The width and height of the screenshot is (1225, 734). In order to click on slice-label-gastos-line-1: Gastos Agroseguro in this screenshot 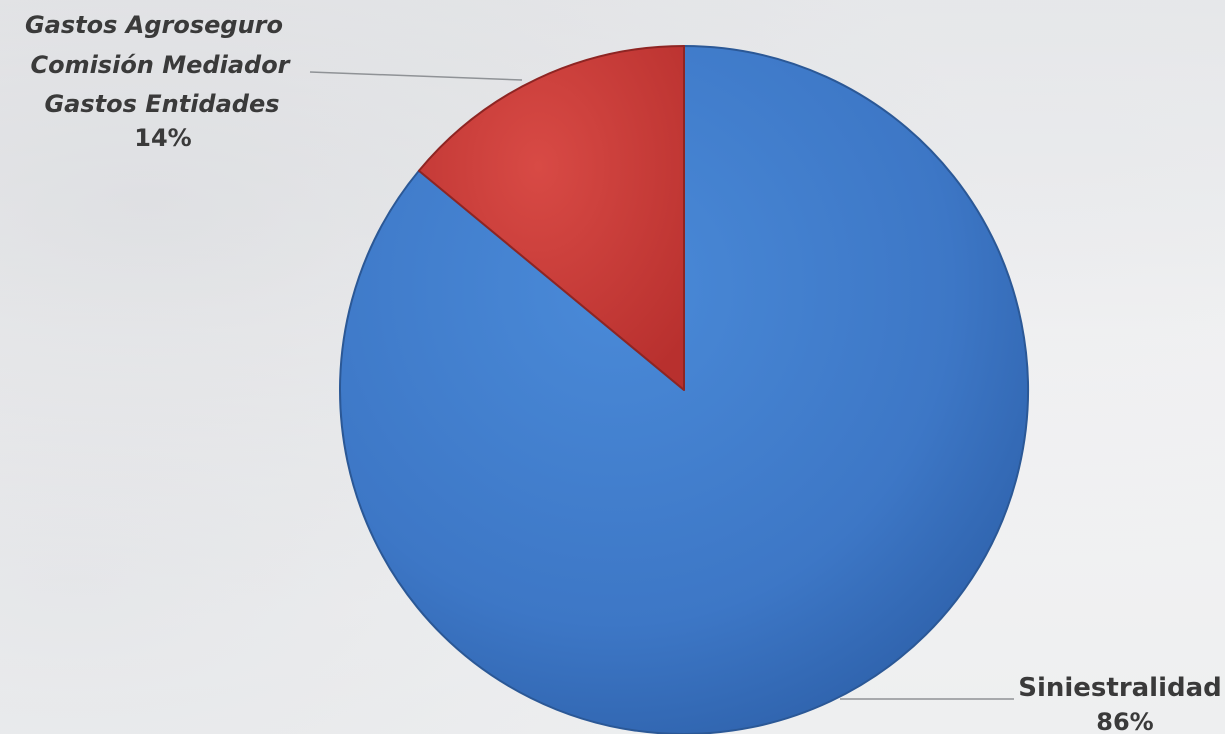, I will do `click(154, 25)`.